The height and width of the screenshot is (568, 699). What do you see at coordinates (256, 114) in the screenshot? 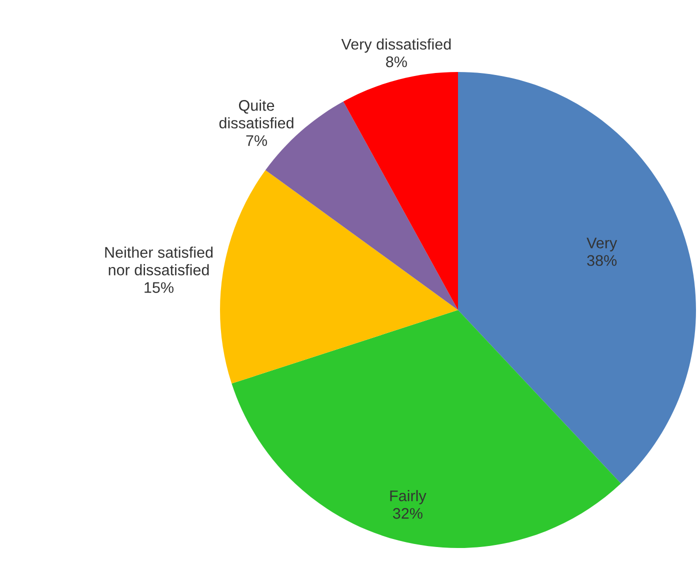
I see `slice-label: Quite dissatisfied` at bounding box center [256, 114].